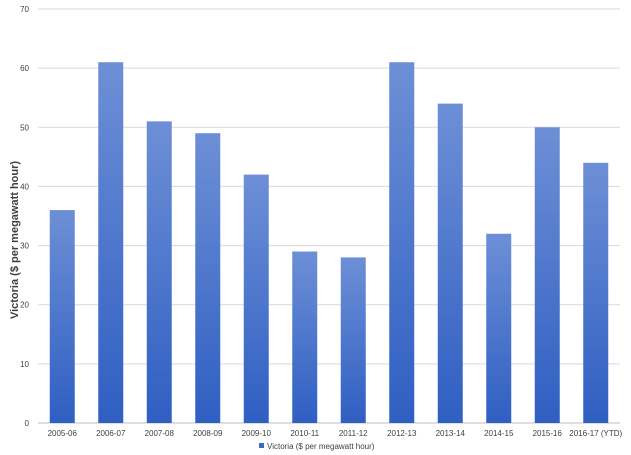  I want to click on x-tick-label: 2014-15, so click(499, 433).